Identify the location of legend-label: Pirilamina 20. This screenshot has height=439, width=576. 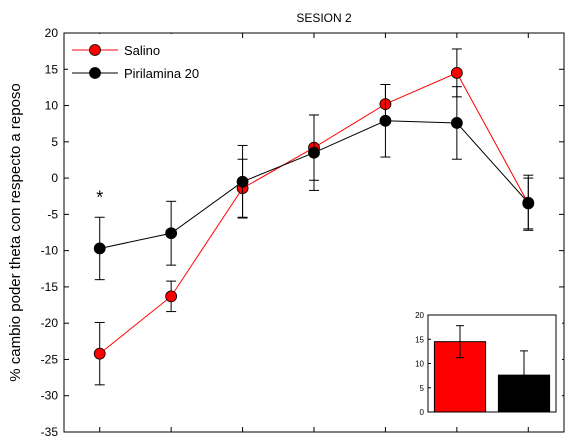
(161, 73).